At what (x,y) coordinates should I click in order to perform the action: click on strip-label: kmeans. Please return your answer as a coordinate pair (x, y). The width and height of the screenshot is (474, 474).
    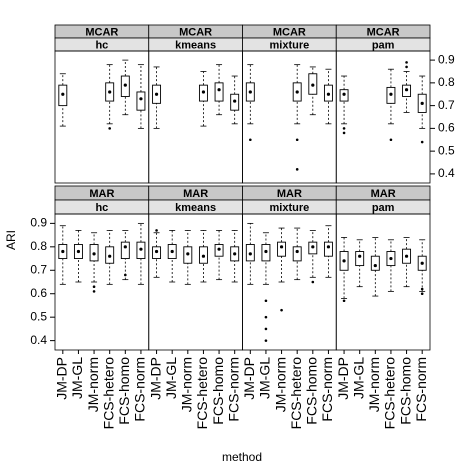
    Looking at the image, I should click on (195, 208).